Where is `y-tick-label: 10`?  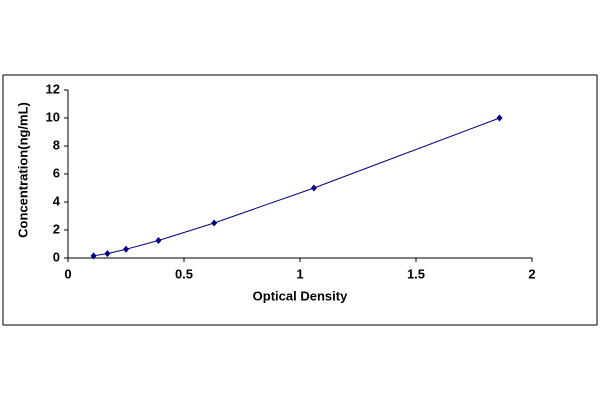 y-tick-label: 10 is located at coordinates (53, 116).